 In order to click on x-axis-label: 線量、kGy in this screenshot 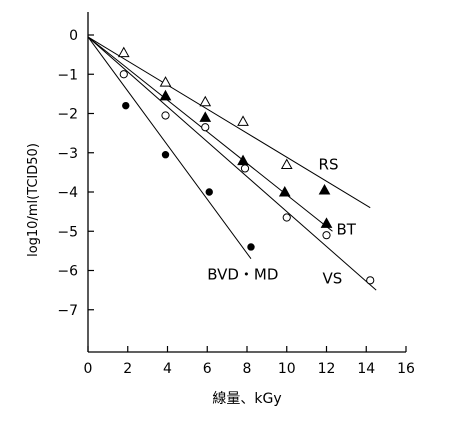, I will do `click(246, 399)`.